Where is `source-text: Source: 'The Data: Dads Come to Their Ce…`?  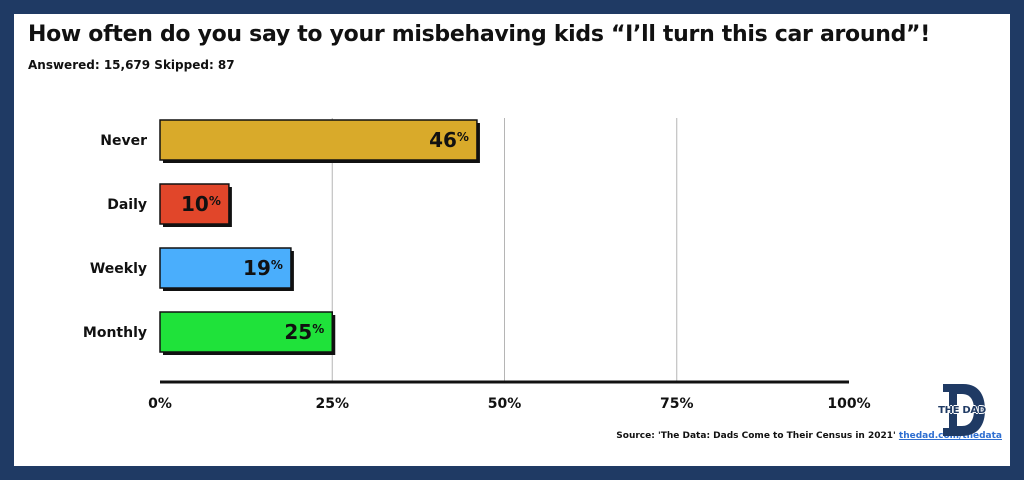 source-text: Source: 'The Data: Dads Come to Their Ce… is located at coordinates (756, 436).